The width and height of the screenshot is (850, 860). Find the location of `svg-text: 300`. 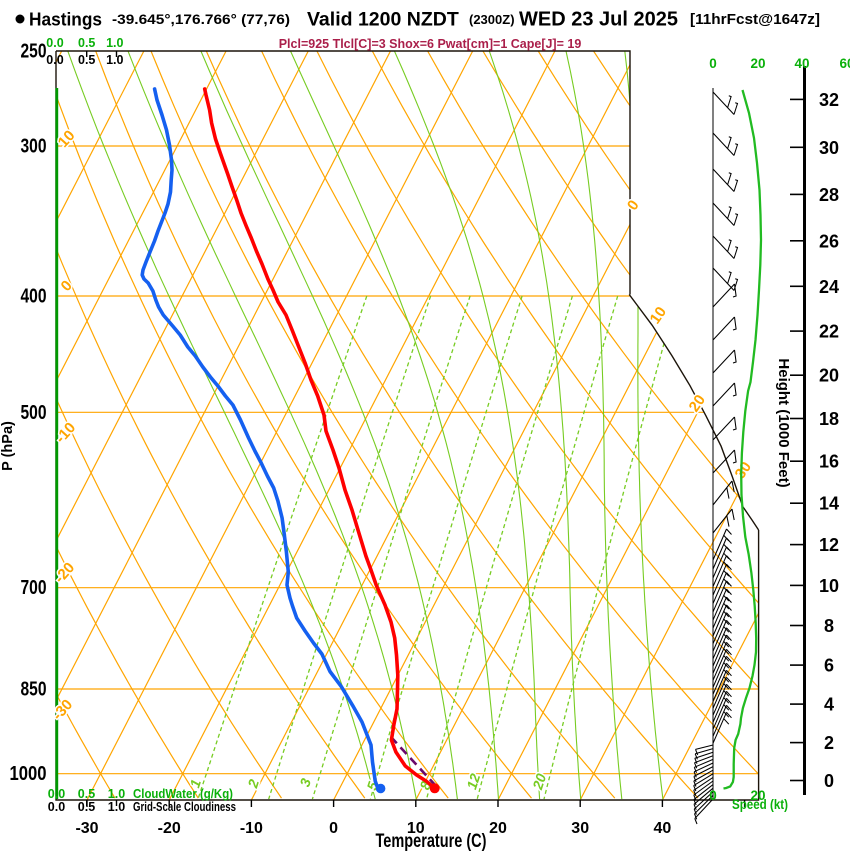

svg-text: 300 is located at coordinates (34, 147).